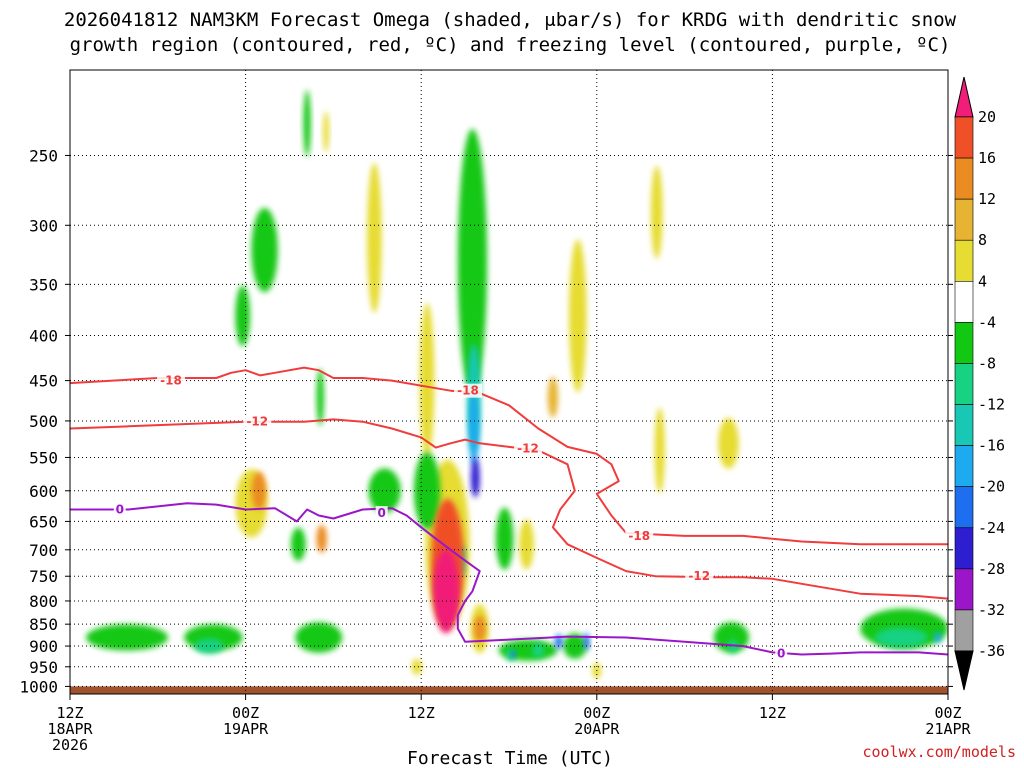  What do you see at coordinates (656, 212) in the screenshot?
I see `omega-cell-yellow-upper-c` at bounding box center [656, 212].